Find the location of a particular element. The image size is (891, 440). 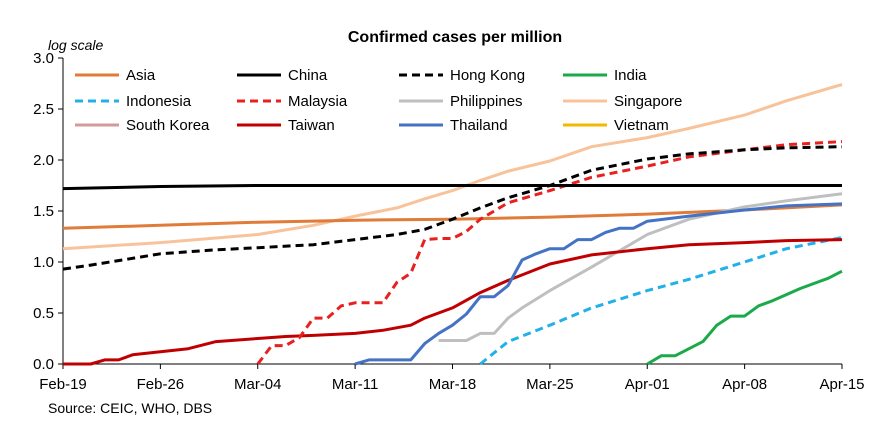

y-tick-label: 2.0 is located at coordinates (43, 160).